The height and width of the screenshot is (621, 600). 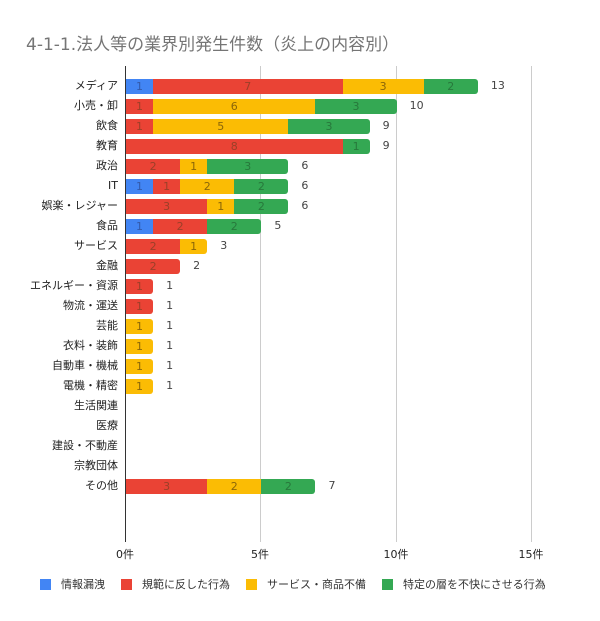 What do you see at coordinates (90, 305) in the screenshot?
I see `category-label: 物流・運送` at bounding box center [90, 305].